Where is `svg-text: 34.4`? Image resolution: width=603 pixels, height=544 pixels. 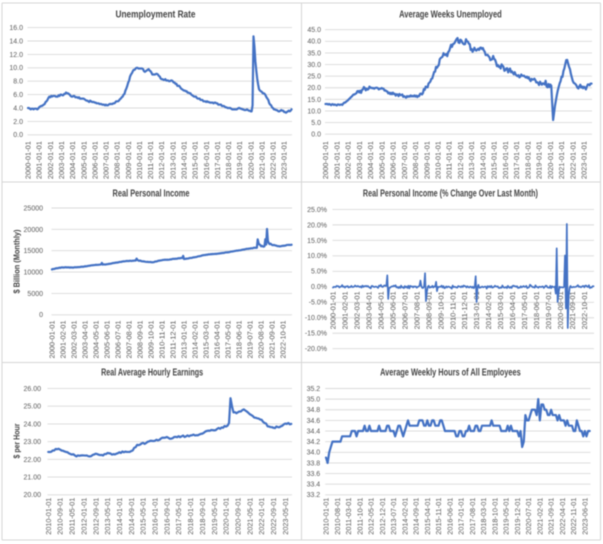
svg-text: 34.4 is located at coordinates (314, 431).